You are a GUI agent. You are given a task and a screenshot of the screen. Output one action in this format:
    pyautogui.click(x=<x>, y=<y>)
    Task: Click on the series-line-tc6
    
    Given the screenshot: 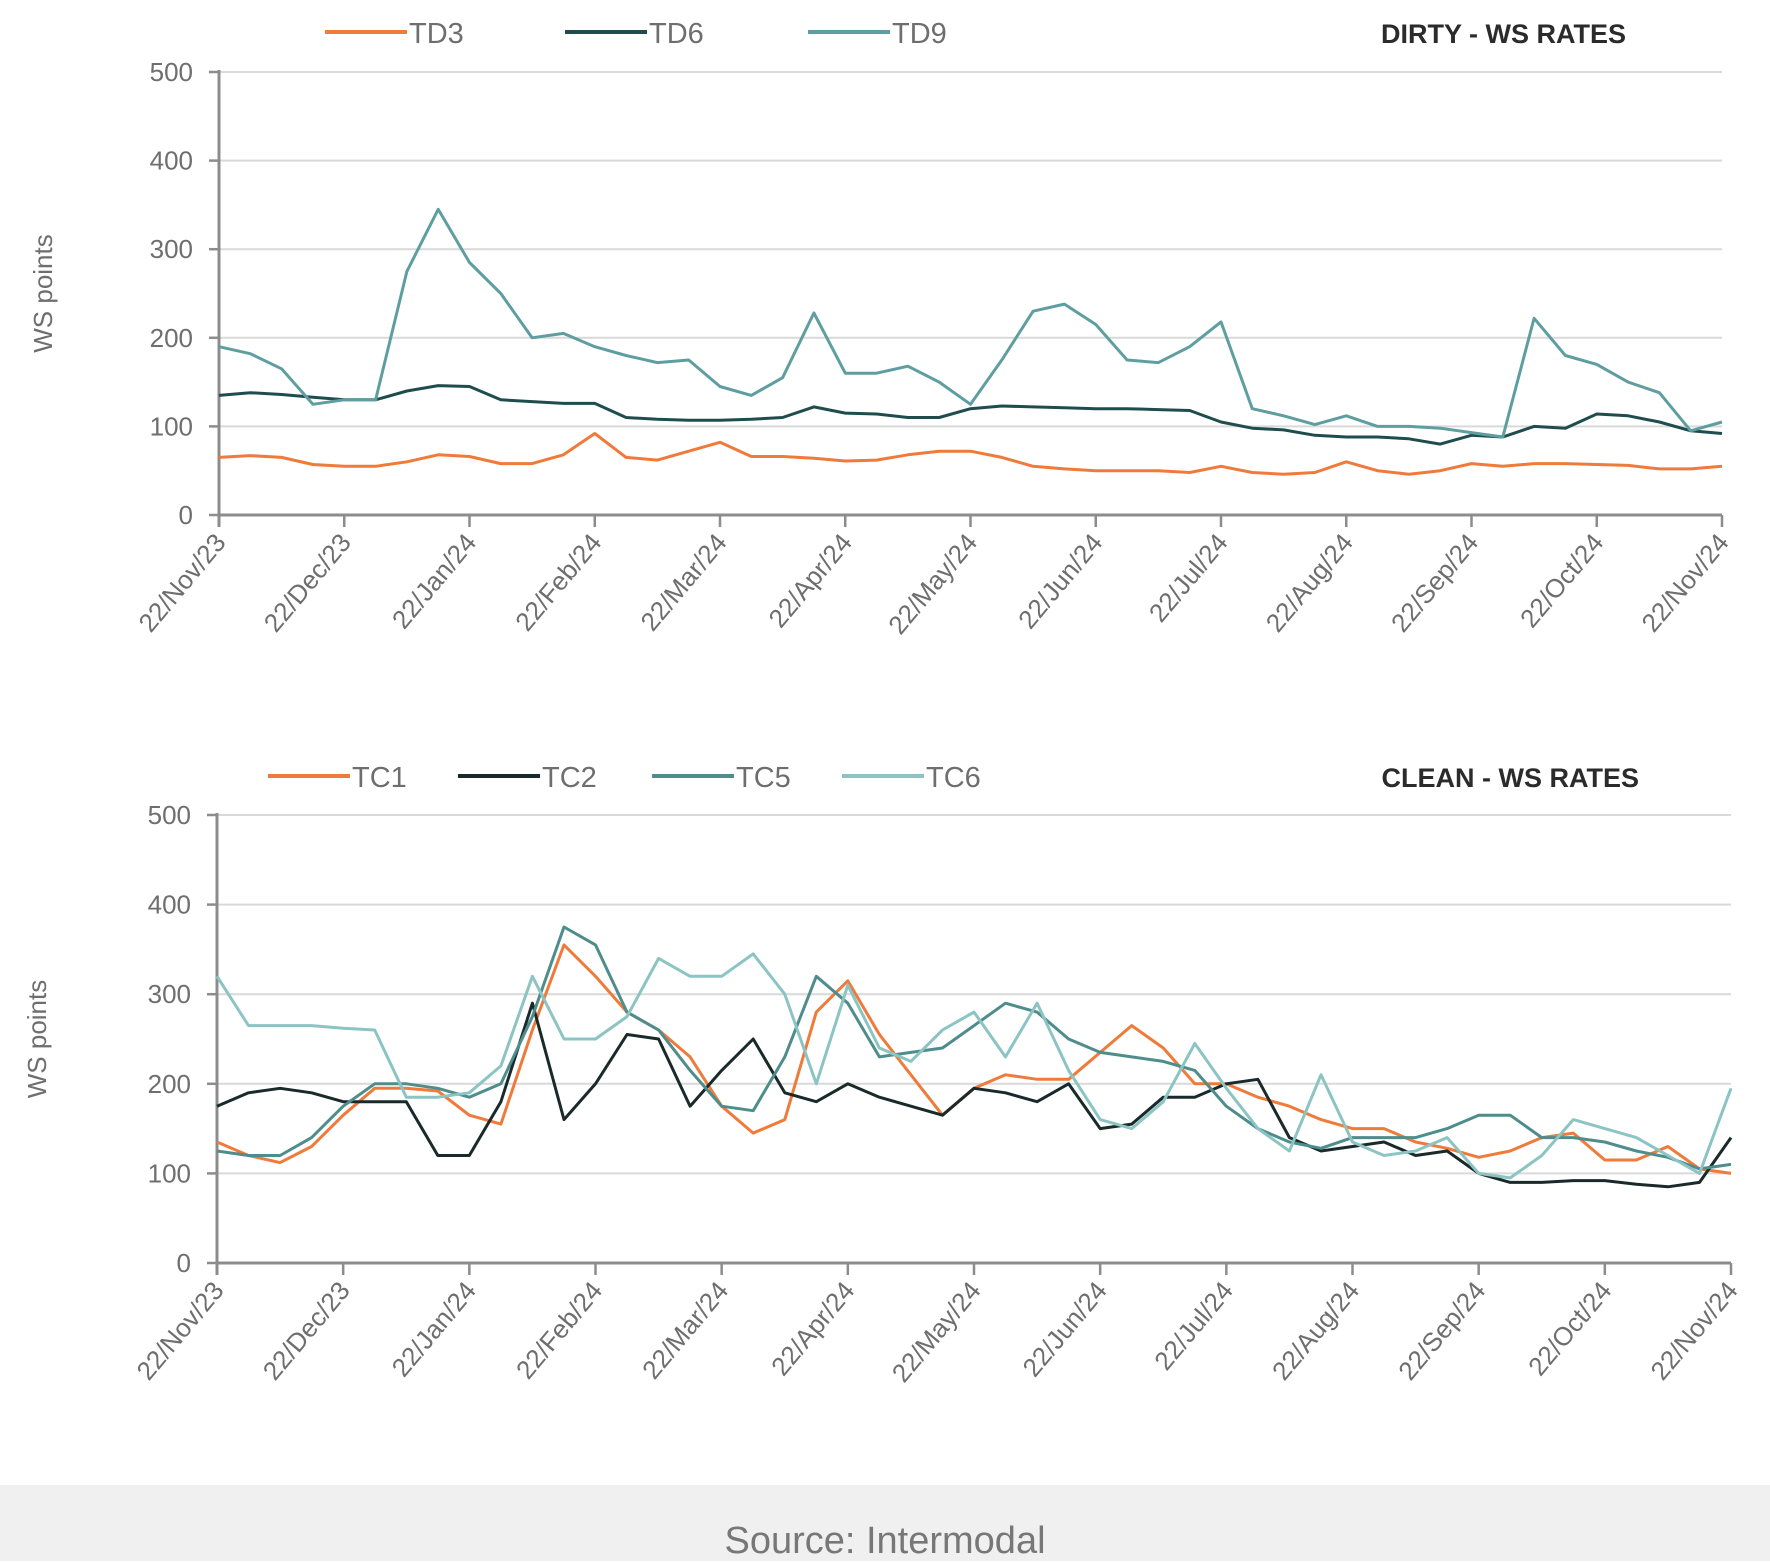 What is the action you would take?
    pyautogui.click(x=974, y=1066)
    